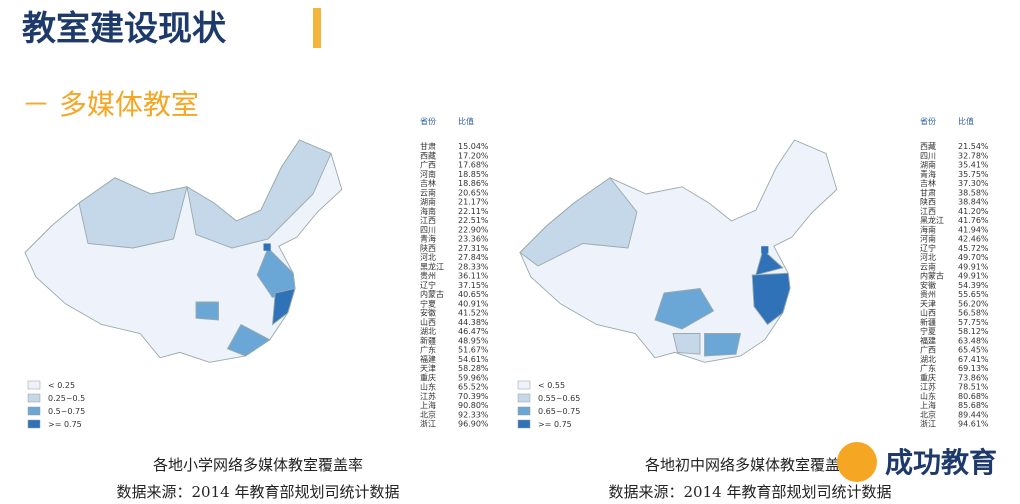  I want to click on table-province: 天津, so click(428, 368).